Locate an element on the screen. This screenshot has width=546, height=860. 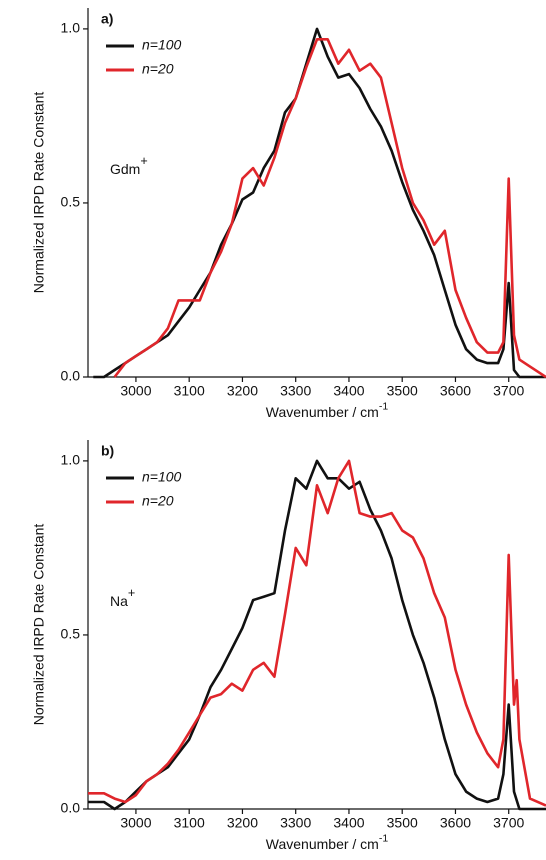
panel-label: a) is located at coordinates (107, 19).